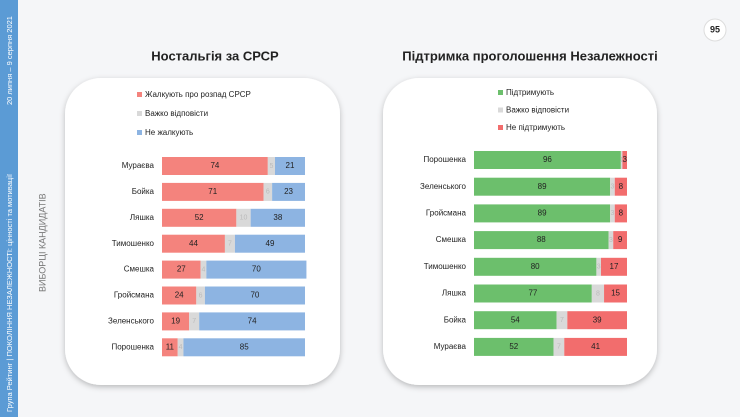 This screenshot has height=417, width=740. I want to click on section: ВИБОРЦІ КАНДИДАТІВ, so click(42, 242).